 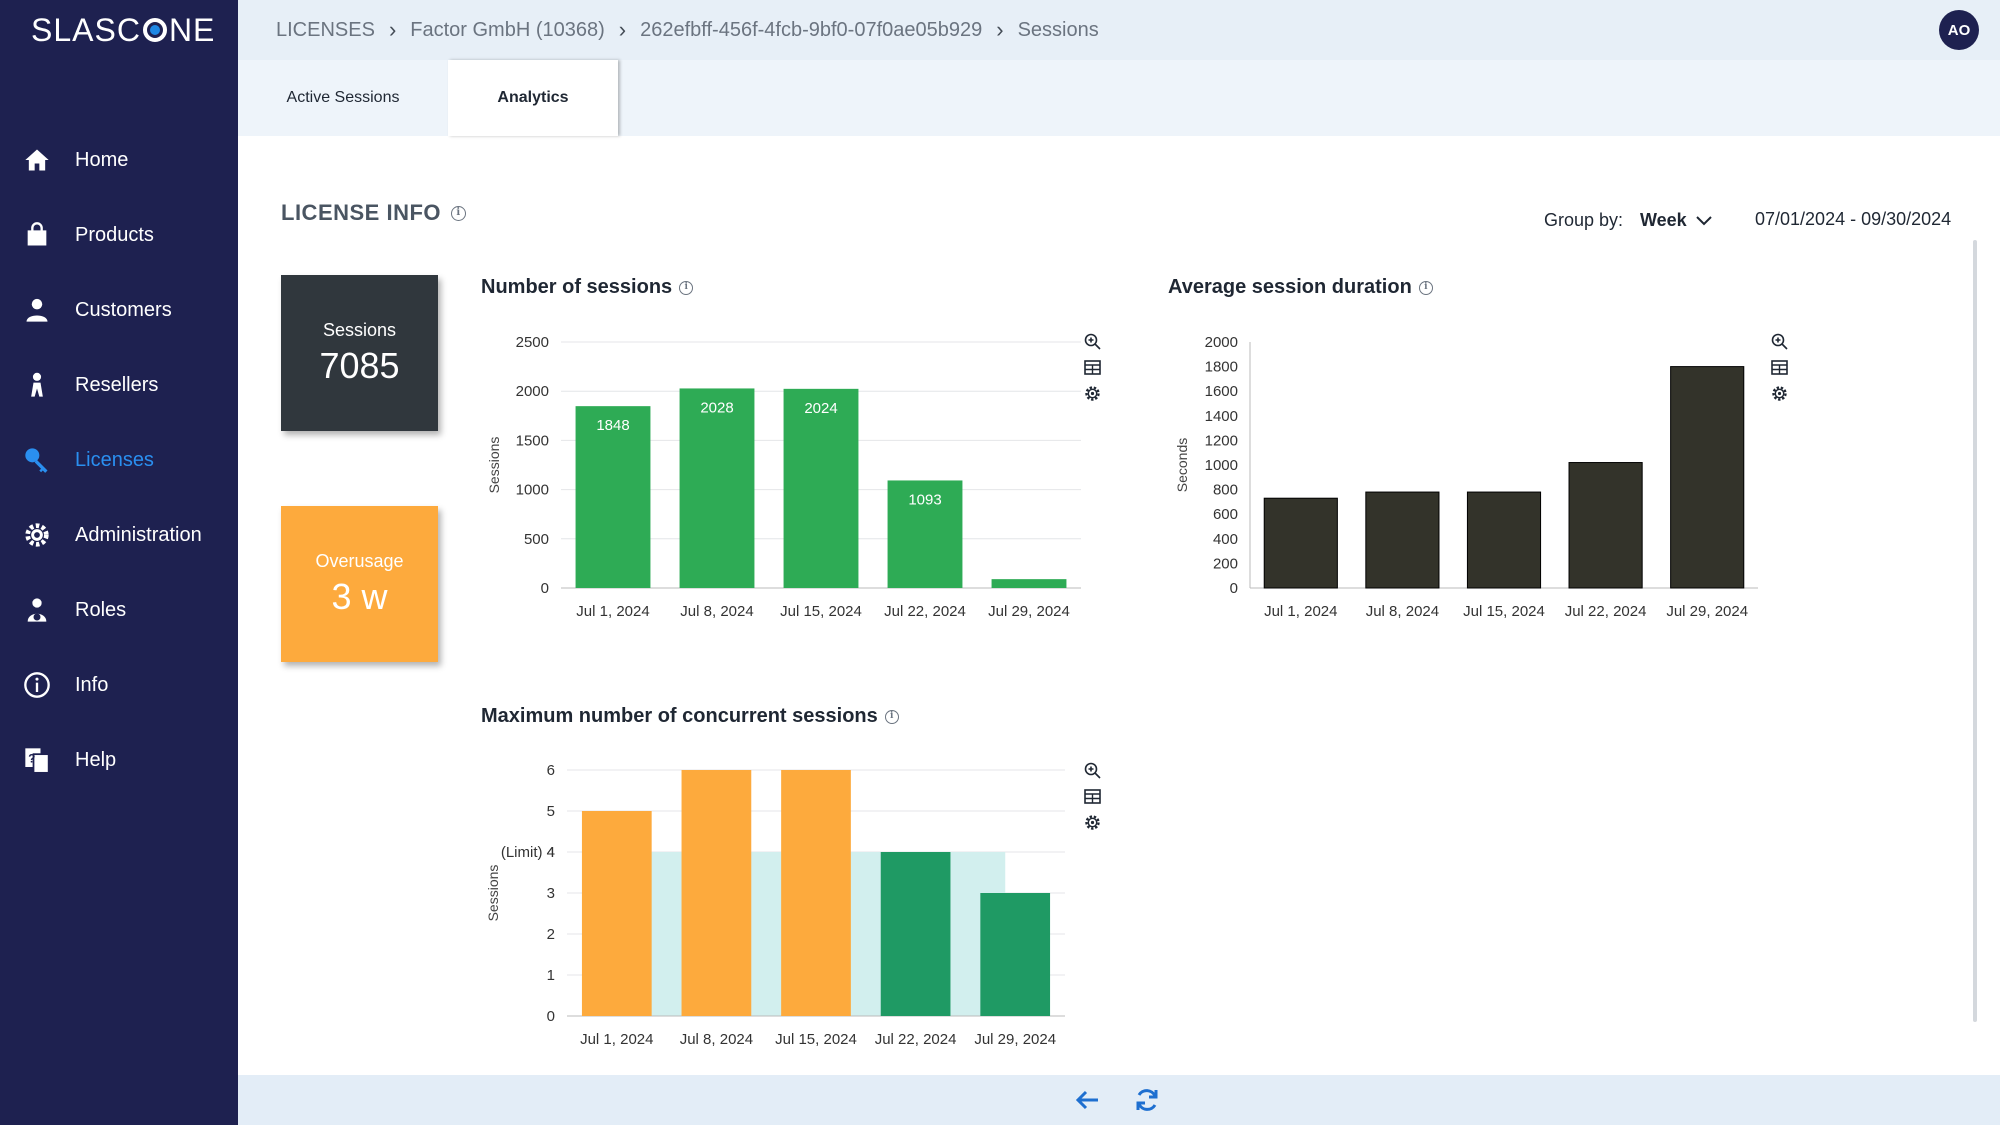 What do you see at coordinates (1221, 416) in the screenshot?
I see `y-tick-label: 1400` at bounding box center [1221, 416].